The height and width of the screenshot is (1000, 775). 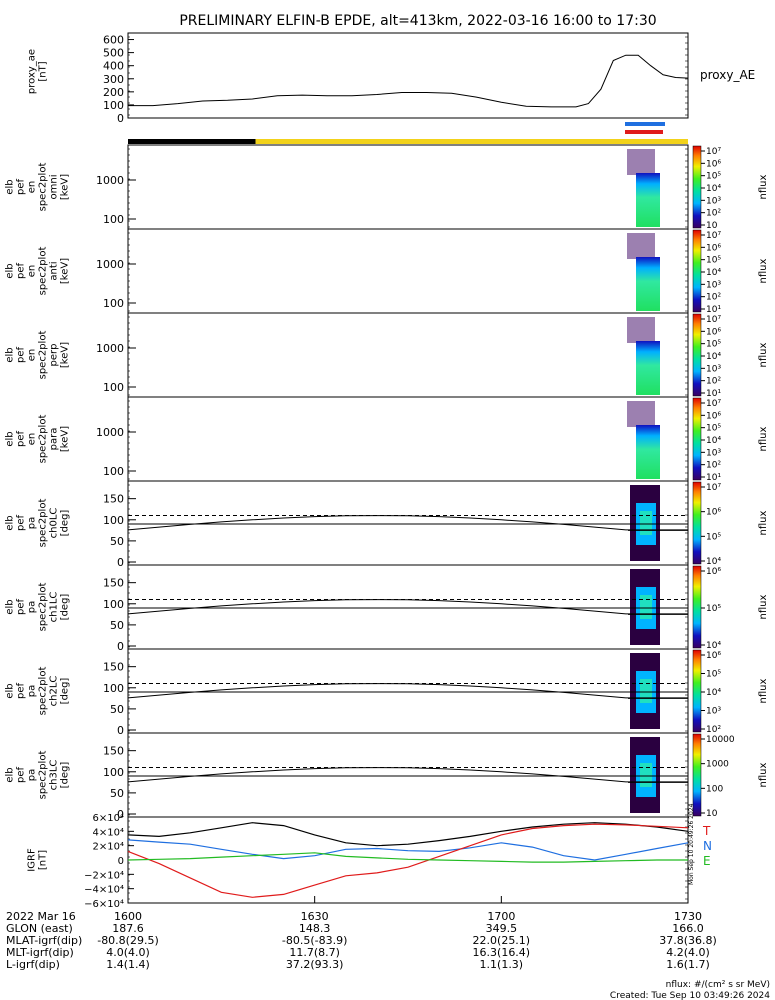 I want to click on panel-ylabel: elb pef en spec2plot omni [keV], so click(x=38, y=187).